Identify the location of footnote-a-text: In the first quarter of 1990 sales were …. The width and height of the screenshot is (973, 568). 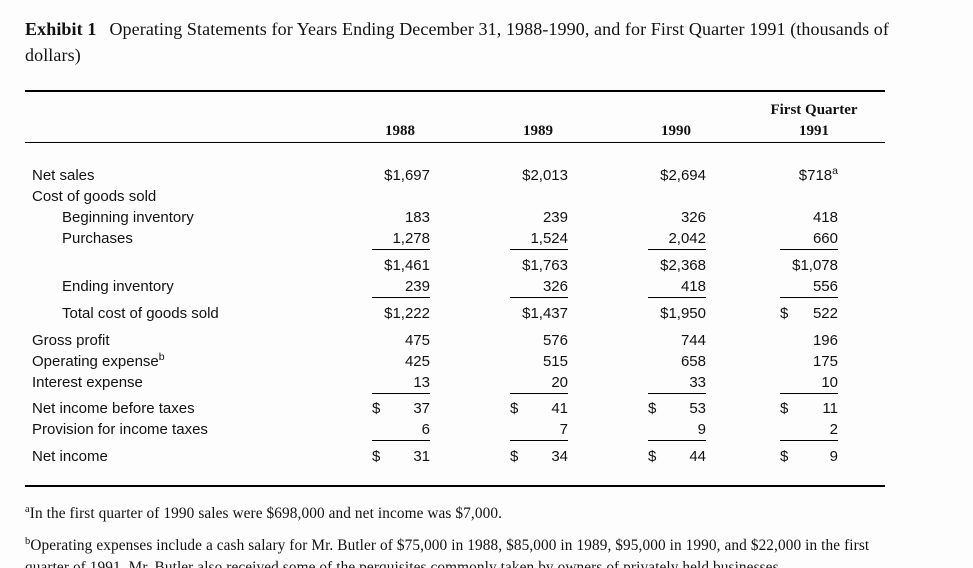
(265, 513).